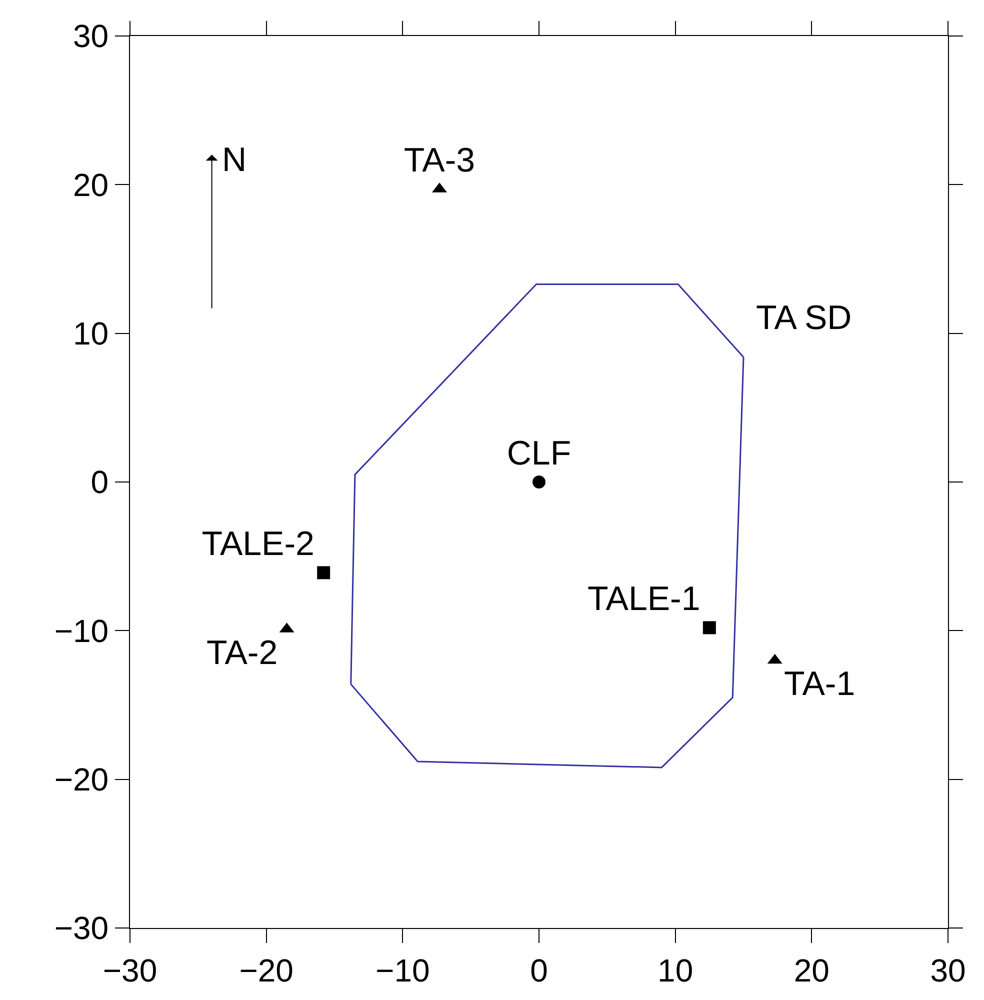 The width and height of the screenshot is (984, 1000). I want to click on series-label: TA-2, so click(242, 653).